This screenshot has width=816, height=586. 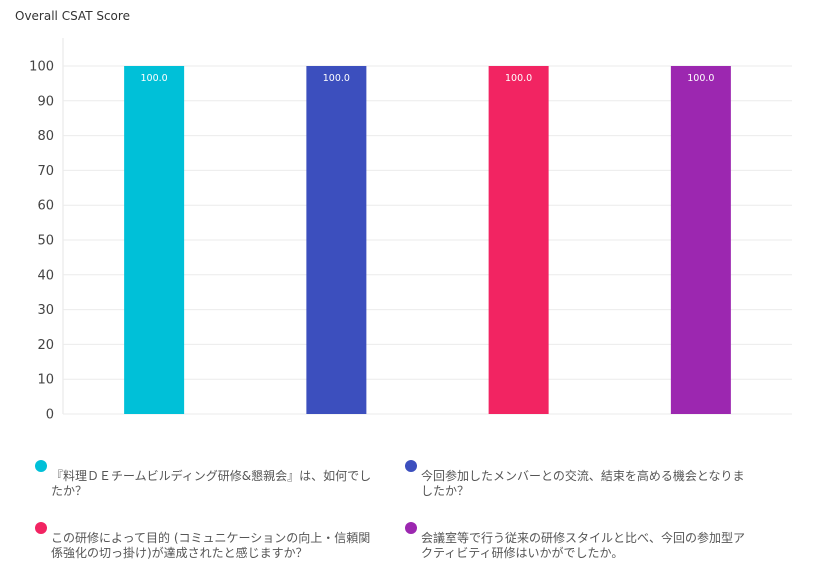 What do you see at coordinates (211, 483) in the screenshot?
I see `legend-label-1: 『料理ＤＥチームビルディング研修&懇親会』は、如何でしたか？` at bounding box center [211, 483].